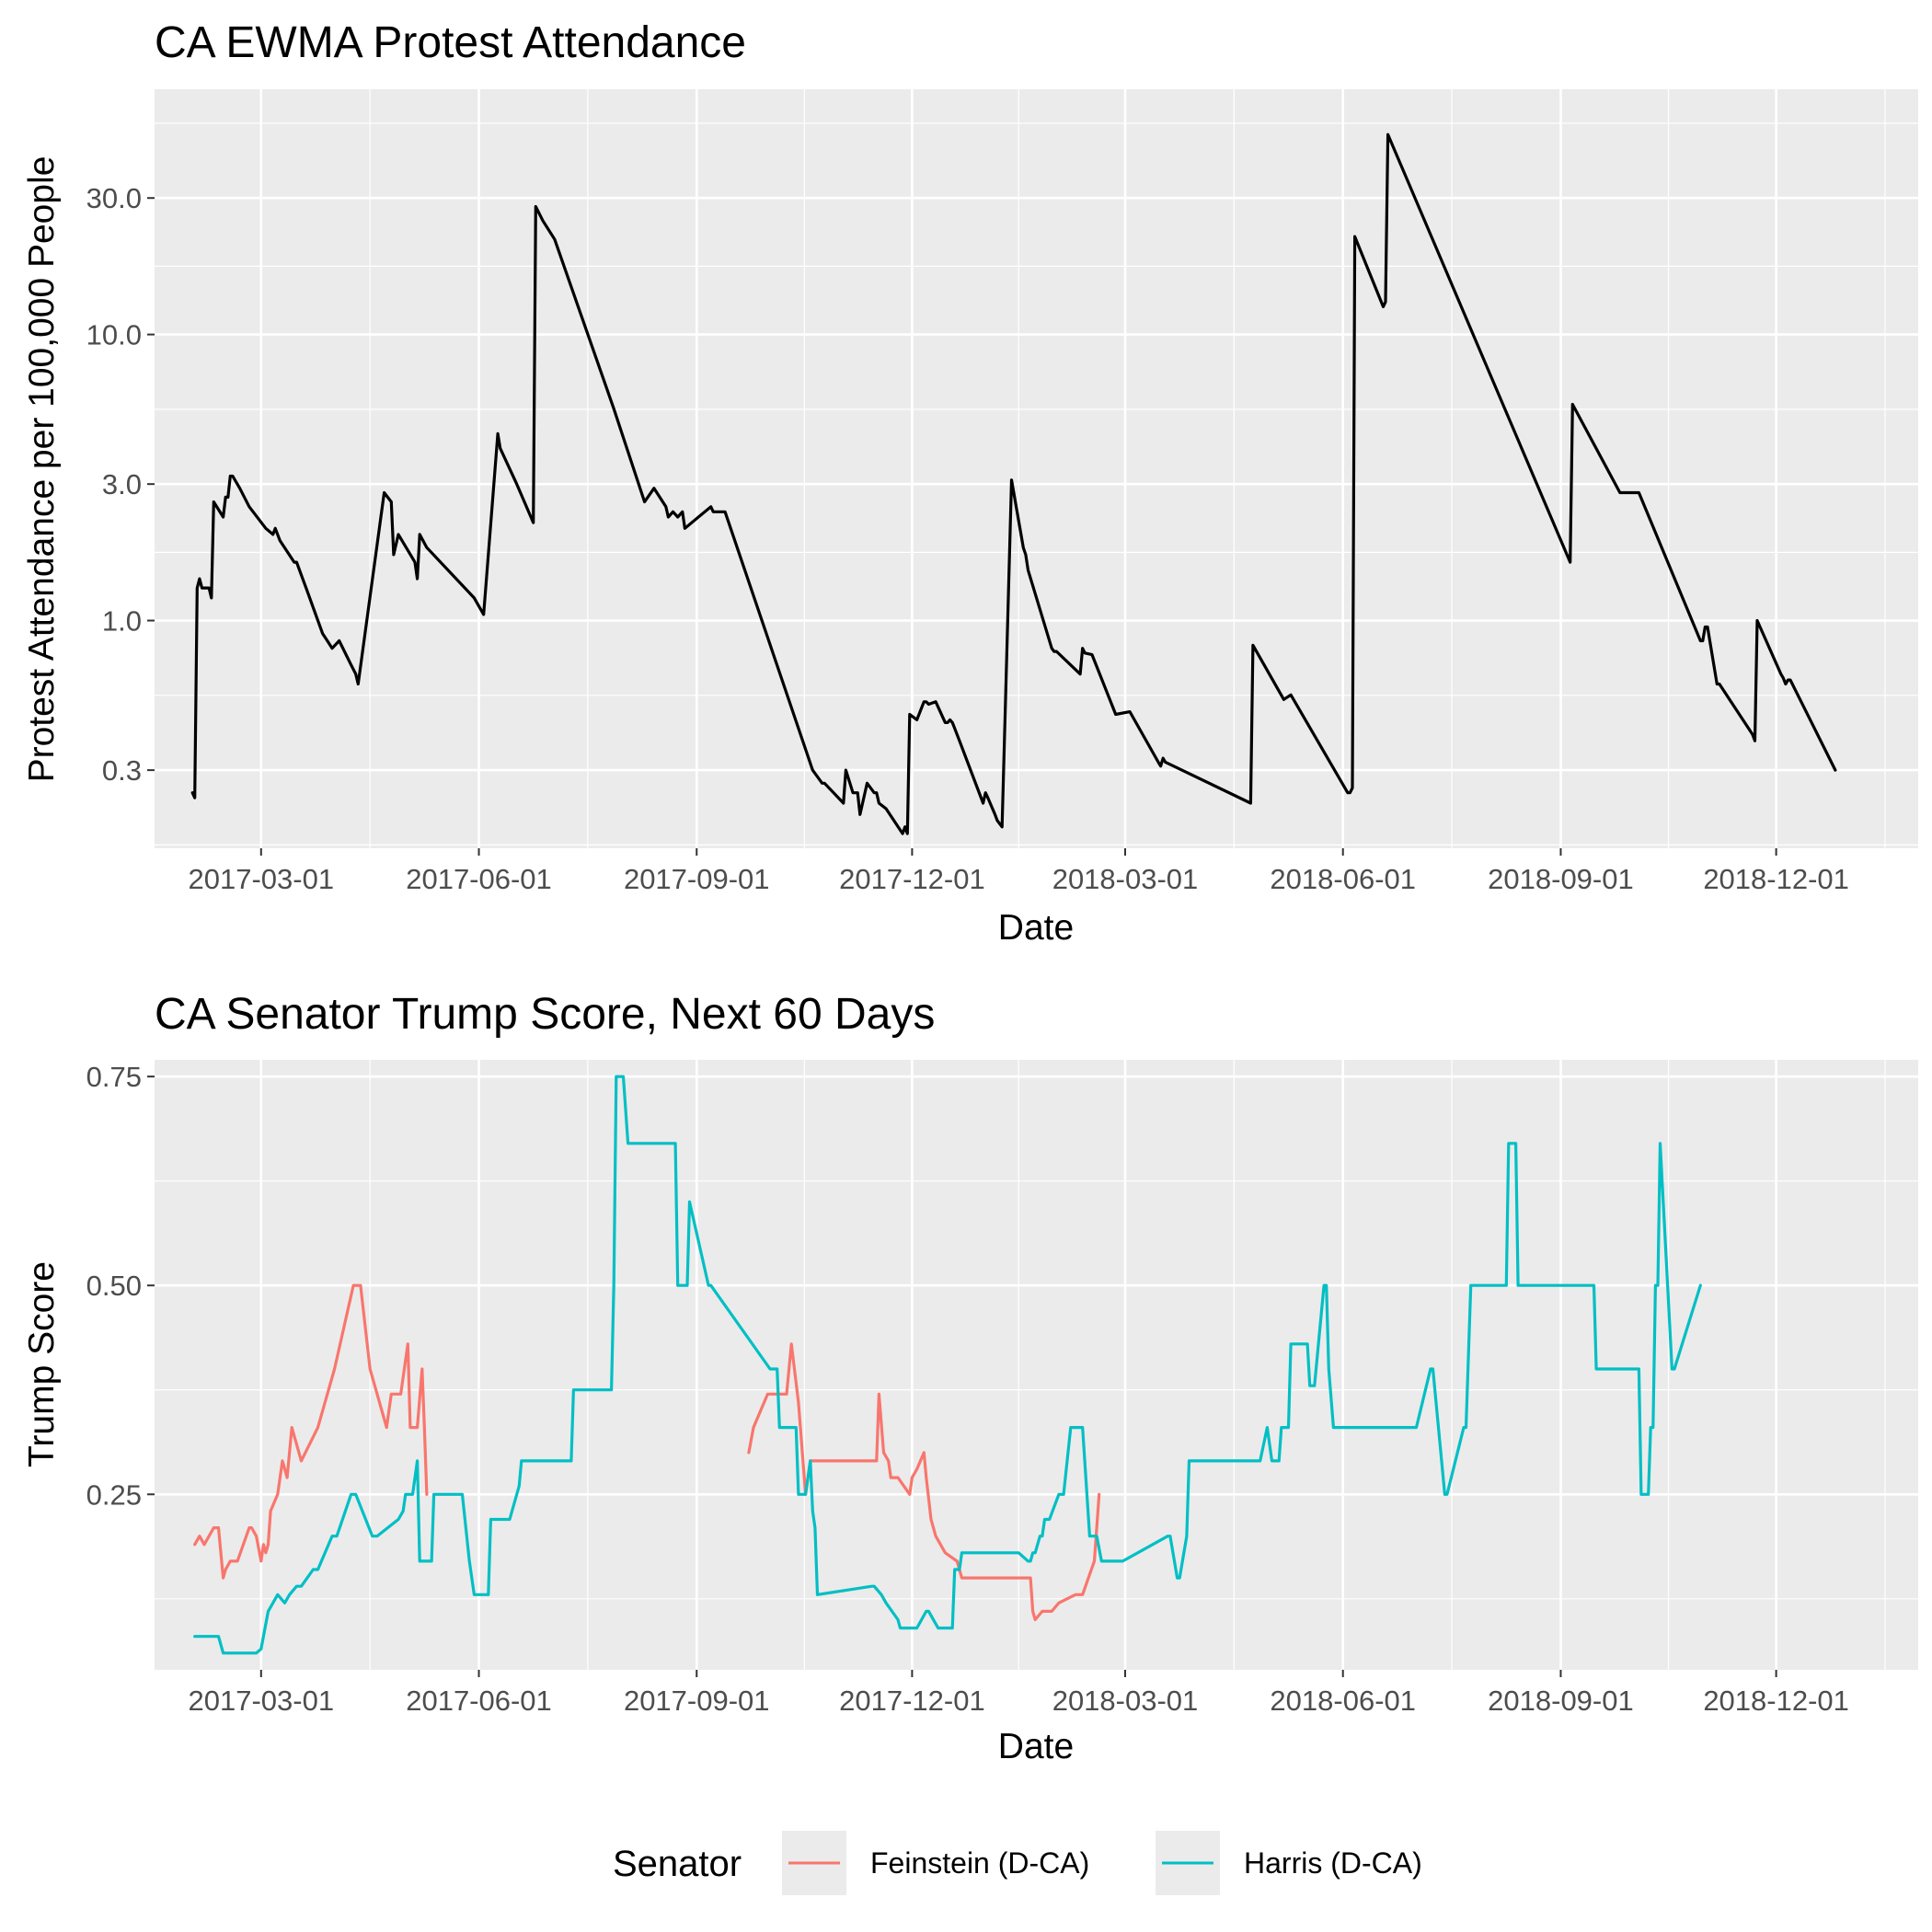  I want to click on legend-label: Feinstein (D-CA), so click(979, 1863).